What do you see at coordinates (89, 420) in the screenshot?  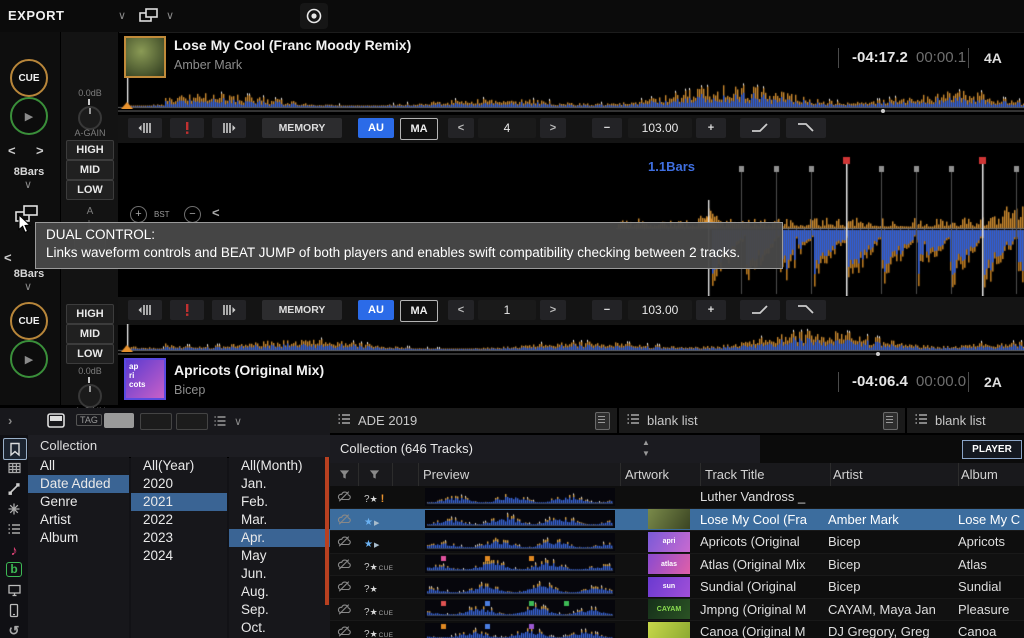 I see `tag-filter-button: TAG` at bounding box center [89, 420].